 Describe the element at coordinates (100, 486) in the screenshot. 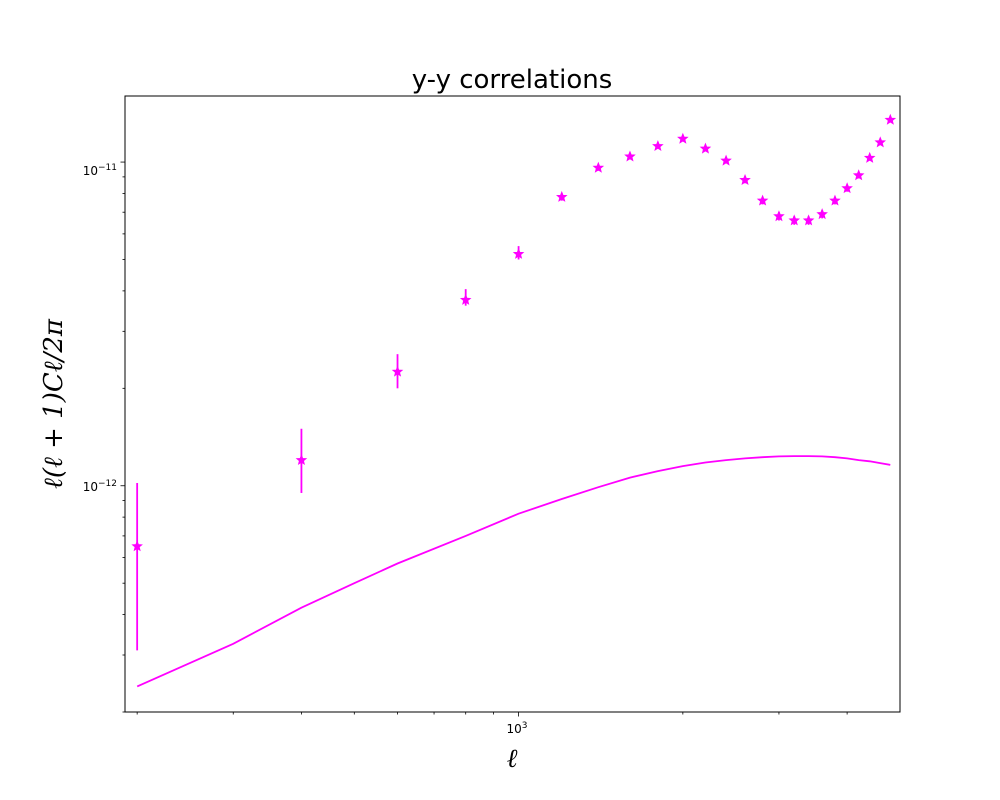

I see `y-tick-label-1e-12: 10−12` at that location.